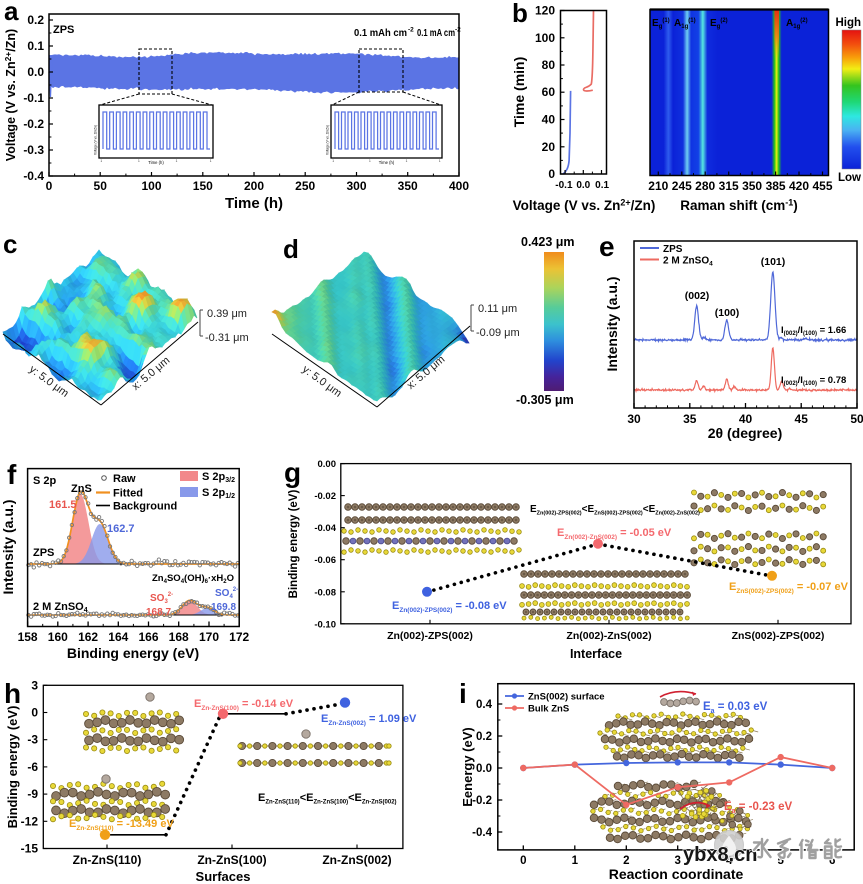 This screenshot has width=863, height=884. Describe the element at coordinates (735, 708) in the screenshot. I see `svg-text: Ea = 0.03 eV` at that location.